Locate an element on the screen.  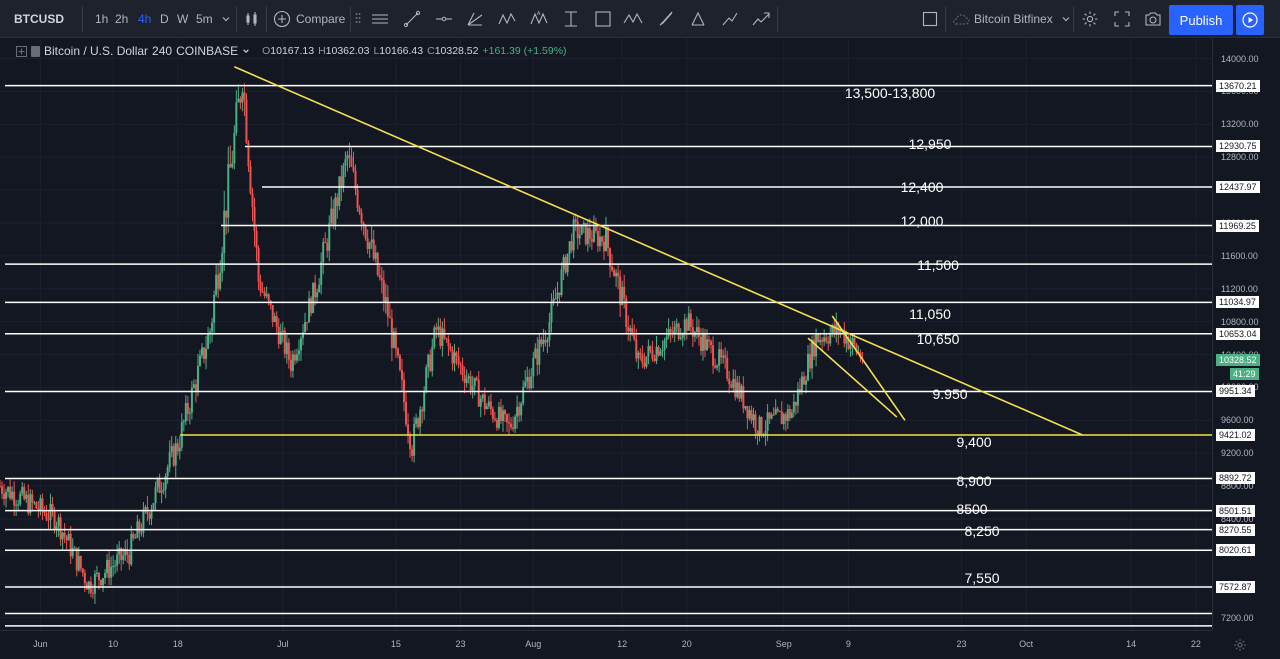
trend-line-tool-icon is located at coordinates (412, 19).